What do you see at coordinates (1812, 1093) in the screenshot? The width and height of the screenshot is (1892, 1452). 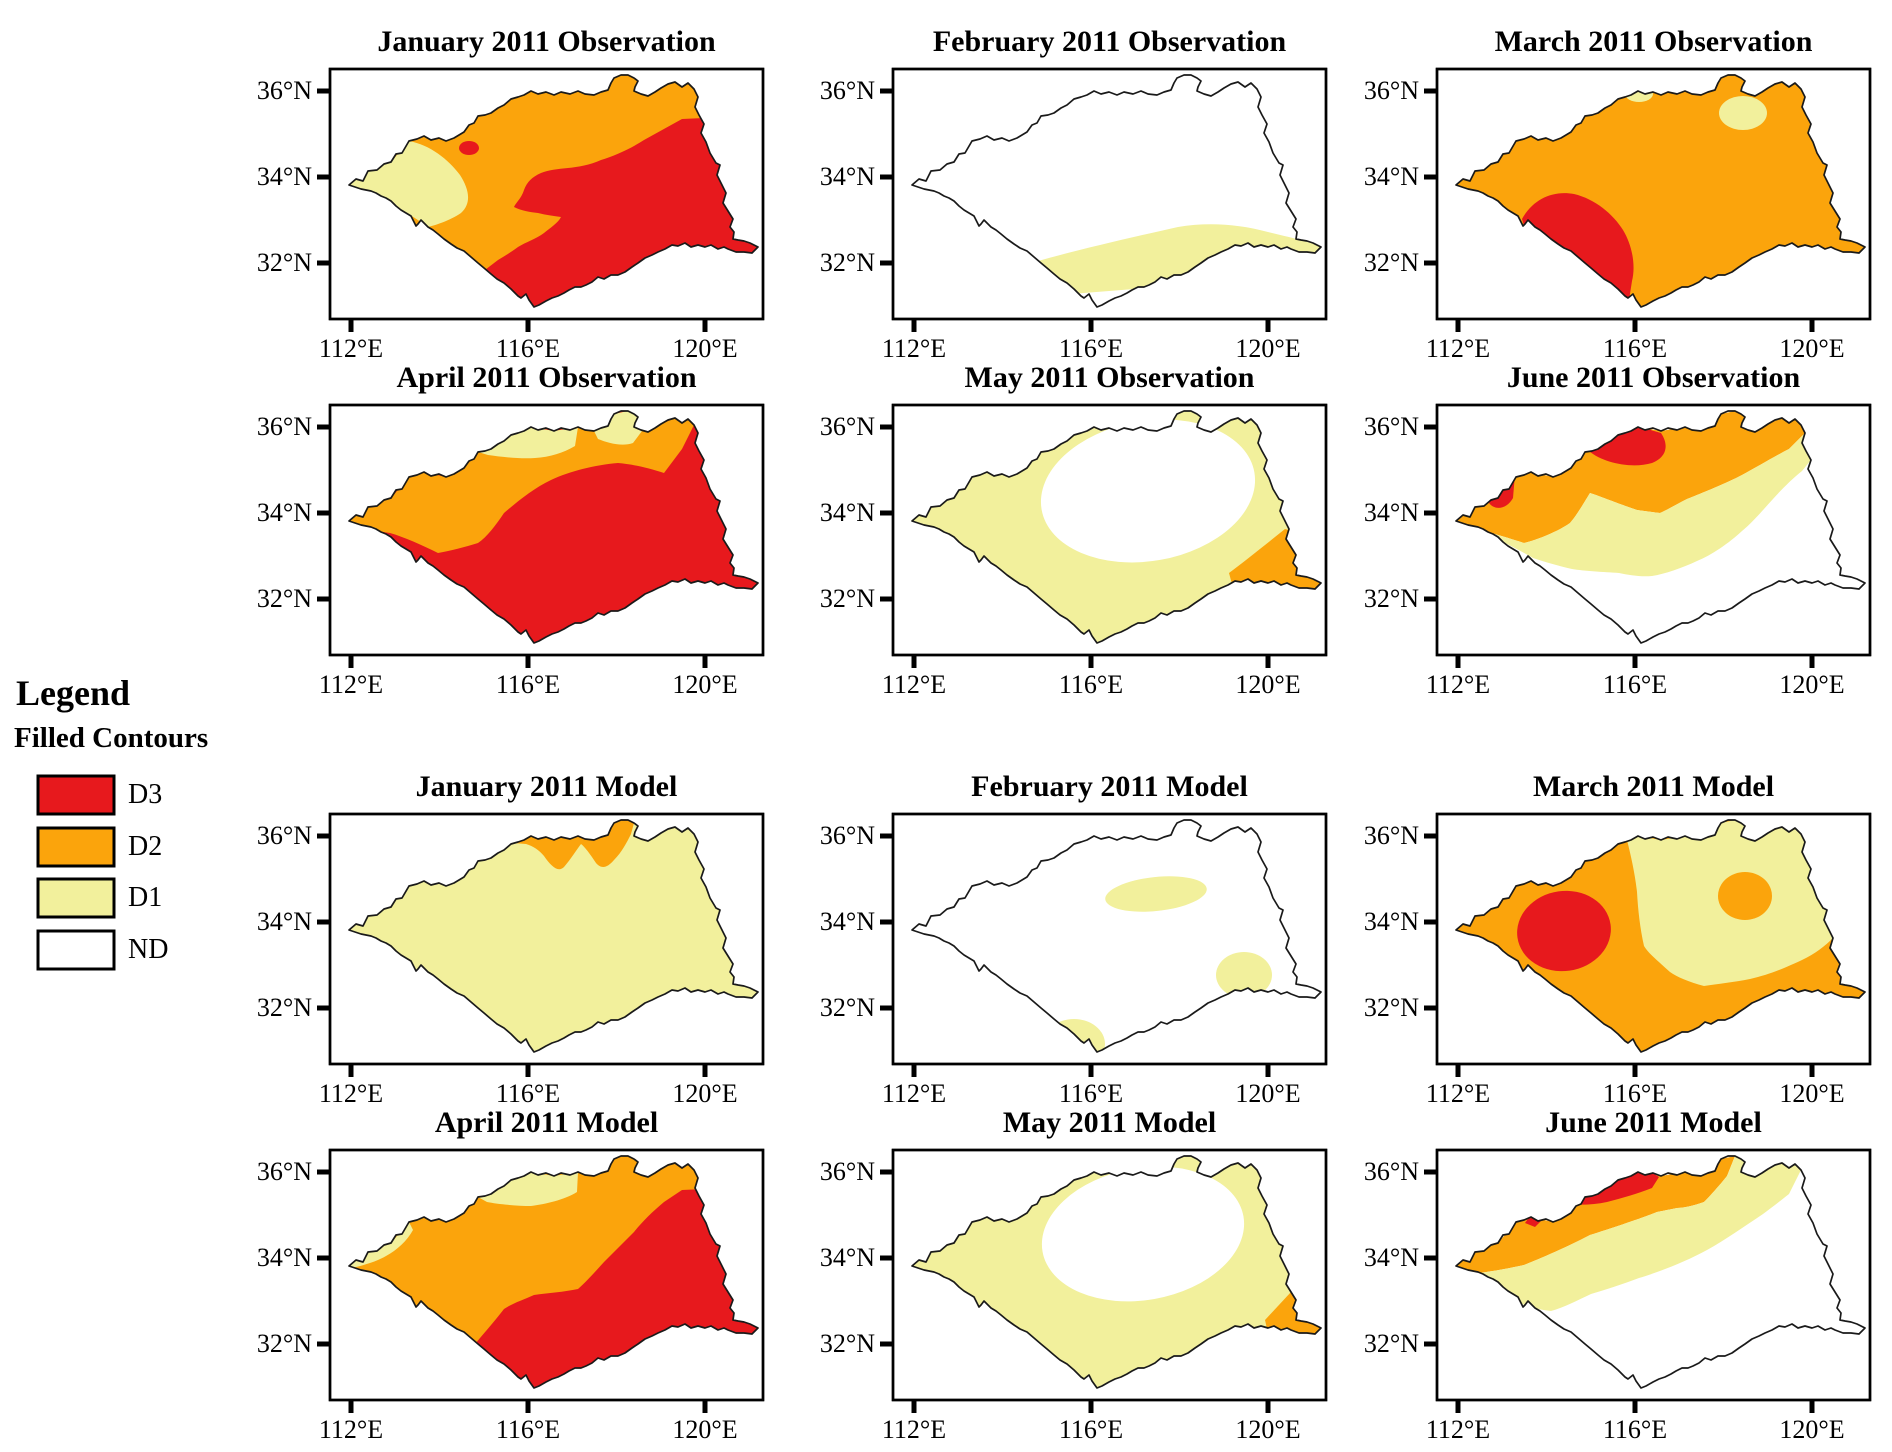 I see `lon-tick-label: 120°E` at bounding box center [1812, 1093].